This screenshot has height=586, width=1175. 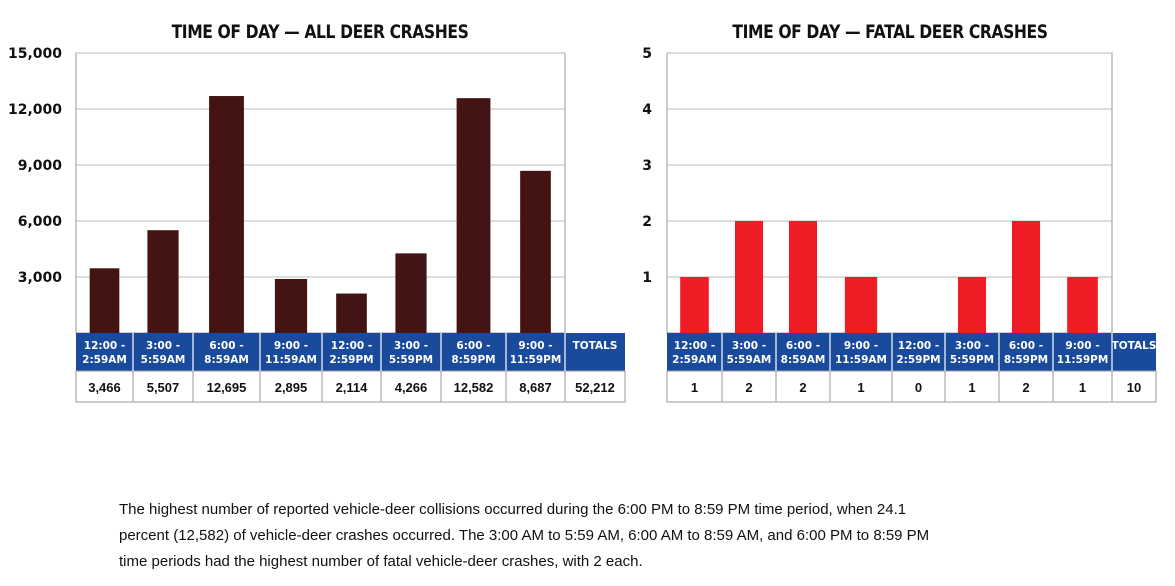 I want to click on all-y-tick-label: 9,000, so click(x=40, y=166).